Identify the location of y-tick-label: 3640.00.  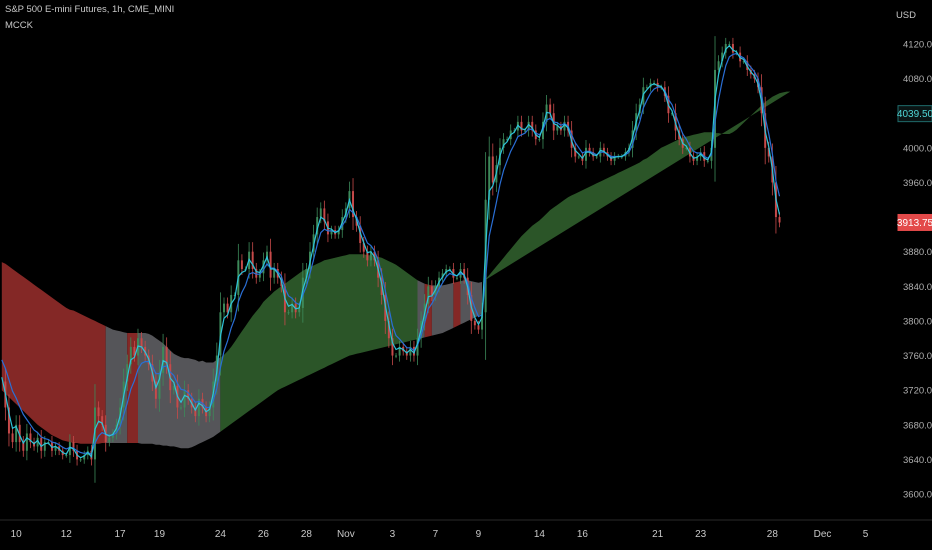
(917, 460).